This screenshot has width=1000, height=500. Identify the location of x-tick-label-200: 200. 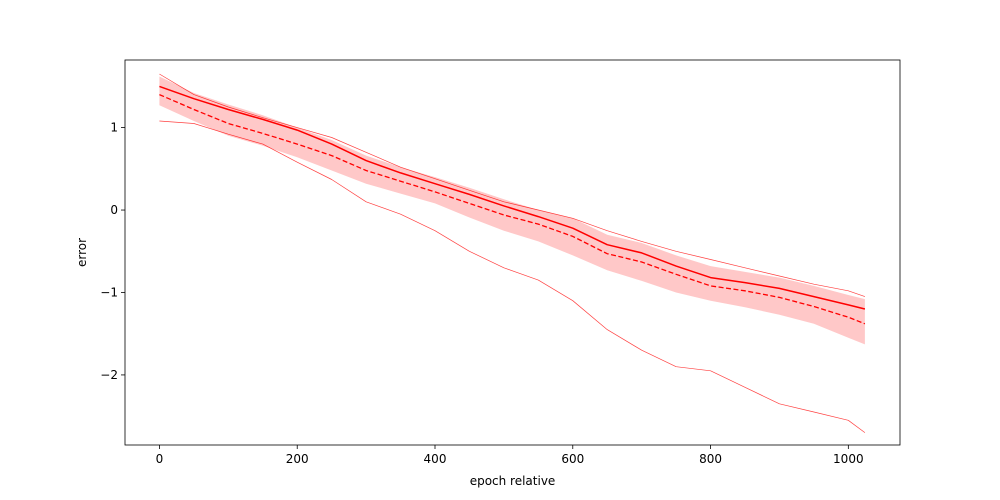
(297, 459).